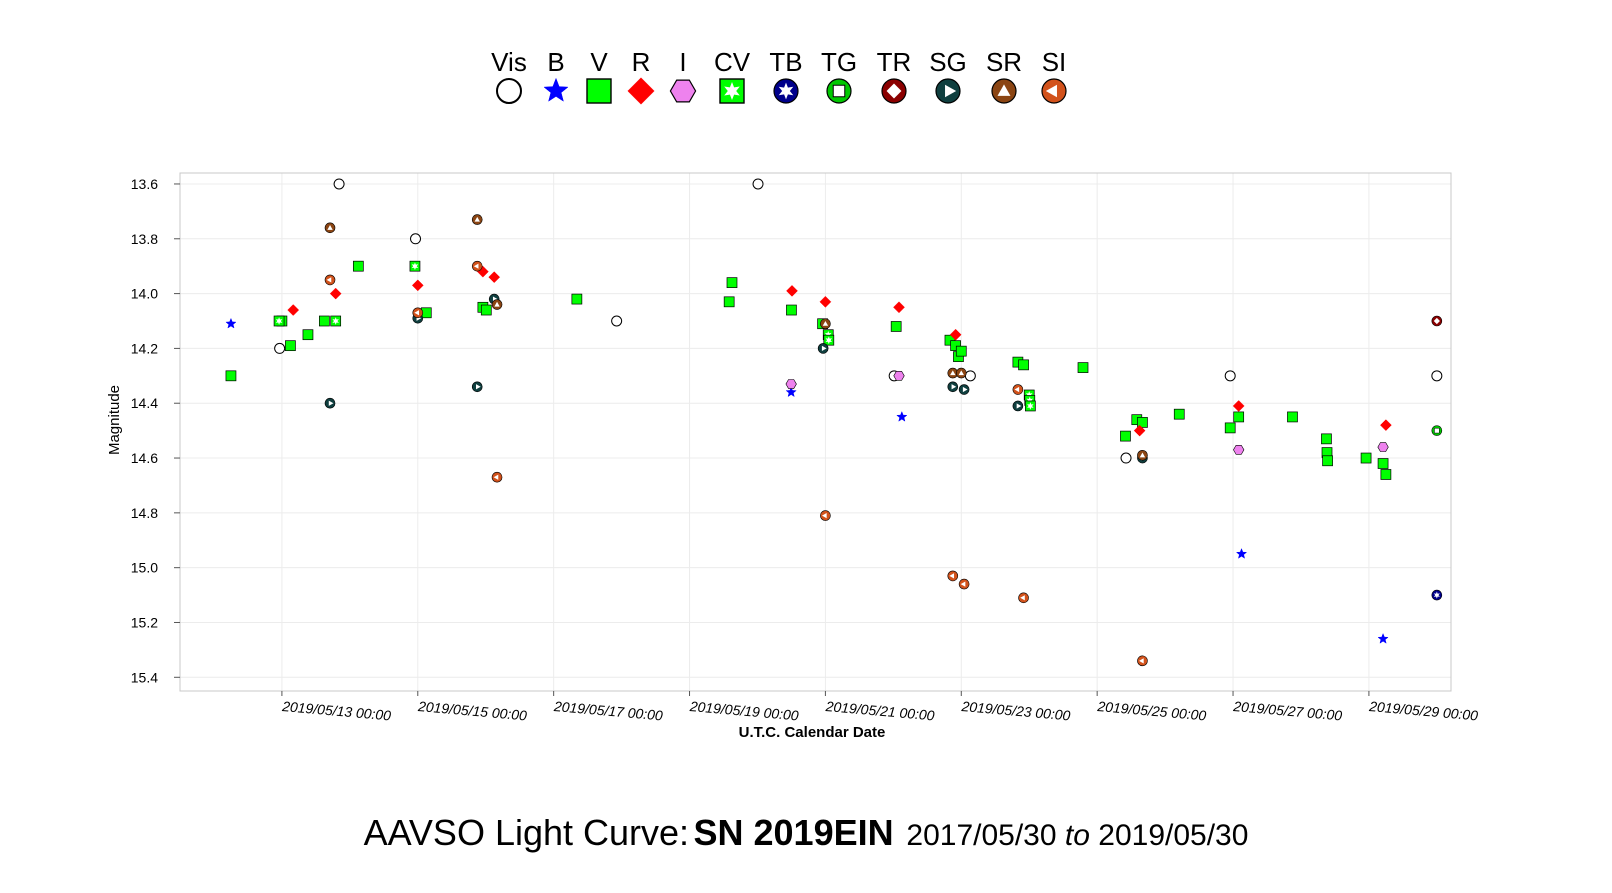  What do you see at coordinates (144, 568) in the screenshot?
I see `y-tick-label: 15.0` at bounding box center [144, 568].